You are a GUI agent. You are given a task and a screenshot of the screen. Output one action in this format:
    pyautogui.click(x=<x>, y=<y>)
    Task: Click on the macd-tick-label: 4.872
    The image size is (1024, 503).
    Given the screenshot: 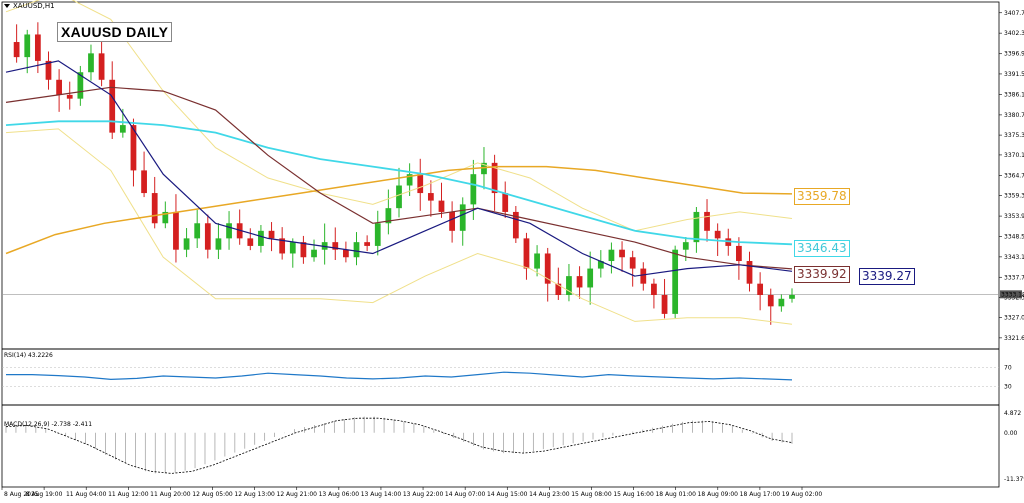 What is the action you would take?
    pyautogui.click(x=1012, y=413)
    